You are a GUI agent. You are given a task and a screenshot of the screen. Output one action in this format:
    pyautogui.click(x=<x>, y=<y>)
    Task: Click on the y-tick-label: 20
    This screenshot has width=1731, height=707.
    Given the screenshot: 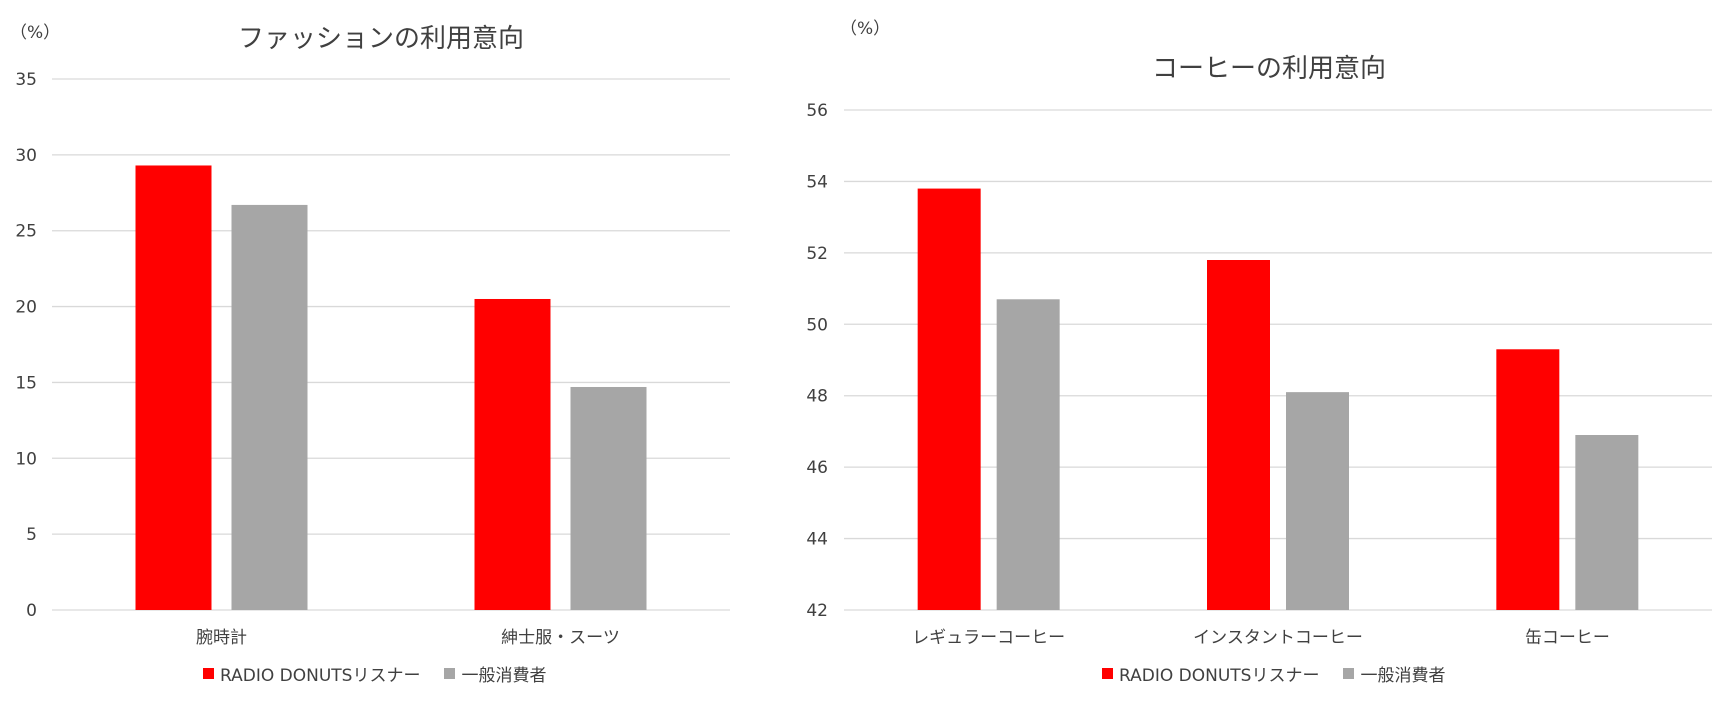 What is the action you would take?
    pyautogui.click(x=26, y=308)
    